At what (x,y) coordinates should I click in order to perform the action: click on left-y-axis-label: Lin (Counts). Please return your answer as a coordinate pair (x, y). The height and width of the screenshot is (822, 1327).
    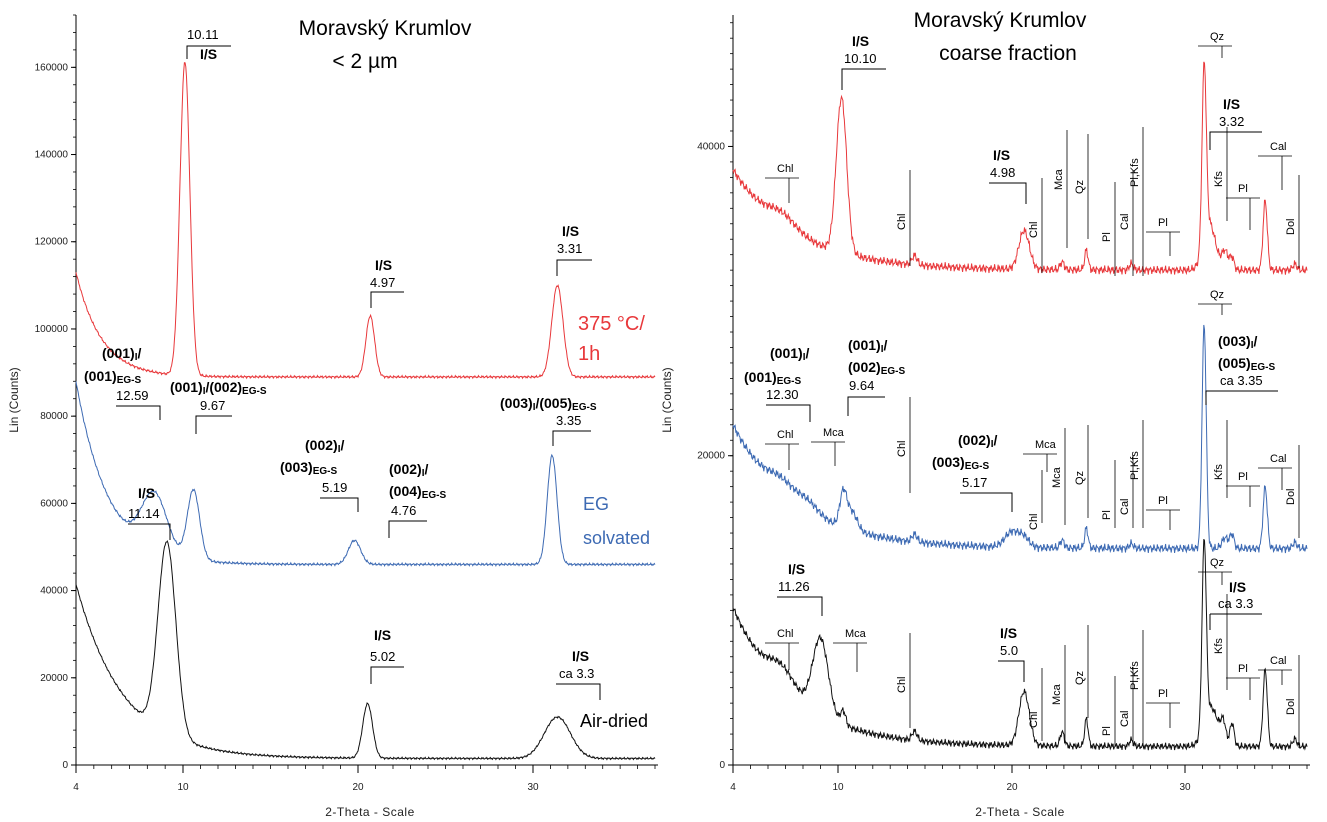
    Looking at the image, I should click on (14, 399).